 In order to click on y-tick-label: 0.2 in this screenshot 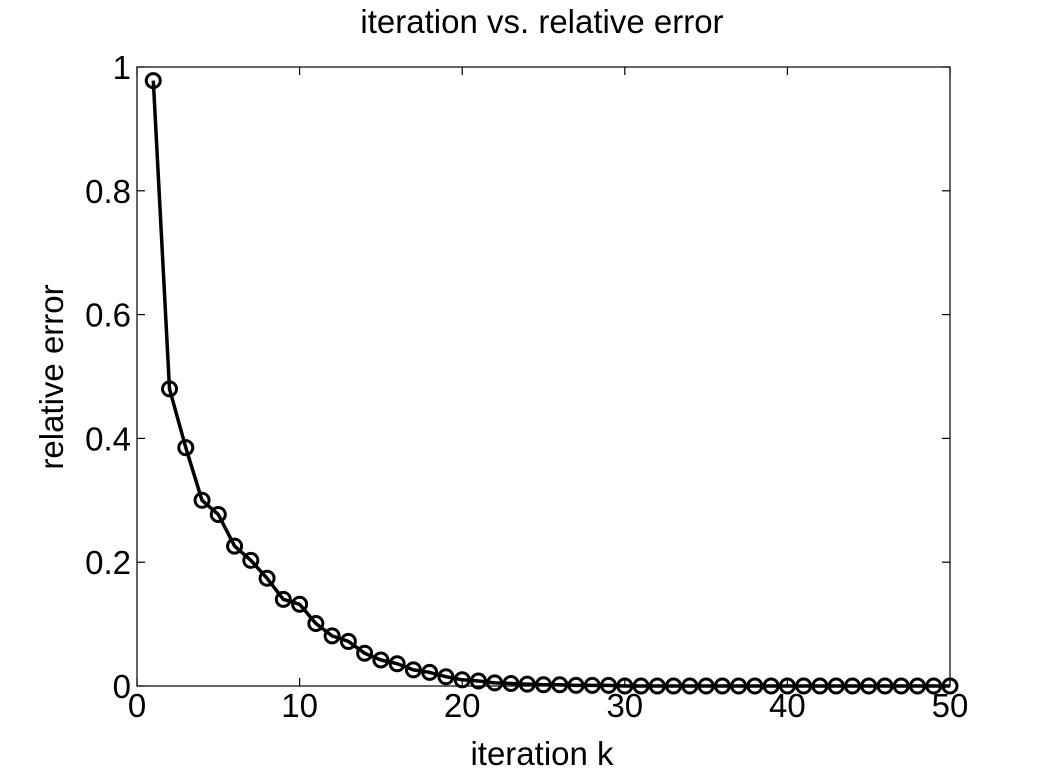, I will do `click(108, 562)`.